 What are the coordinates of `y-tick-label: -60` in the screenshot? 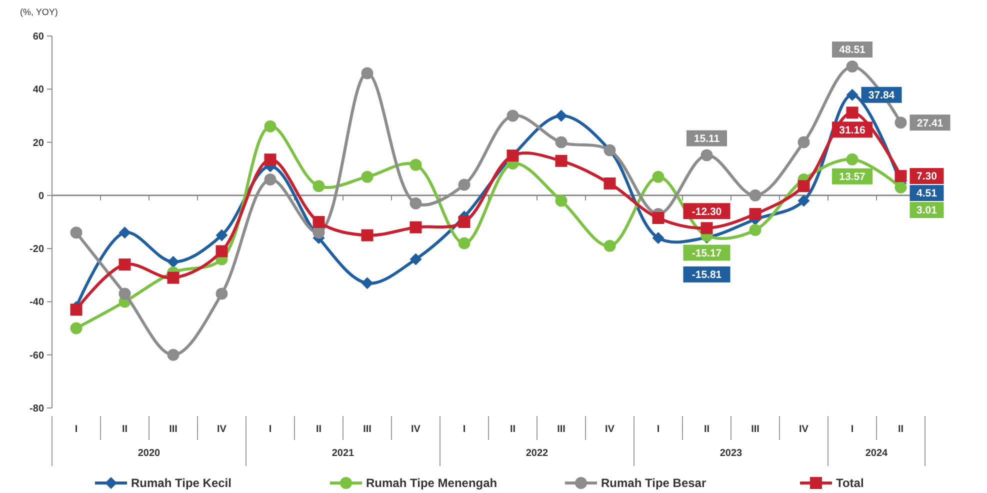 It's located at (37, 356).